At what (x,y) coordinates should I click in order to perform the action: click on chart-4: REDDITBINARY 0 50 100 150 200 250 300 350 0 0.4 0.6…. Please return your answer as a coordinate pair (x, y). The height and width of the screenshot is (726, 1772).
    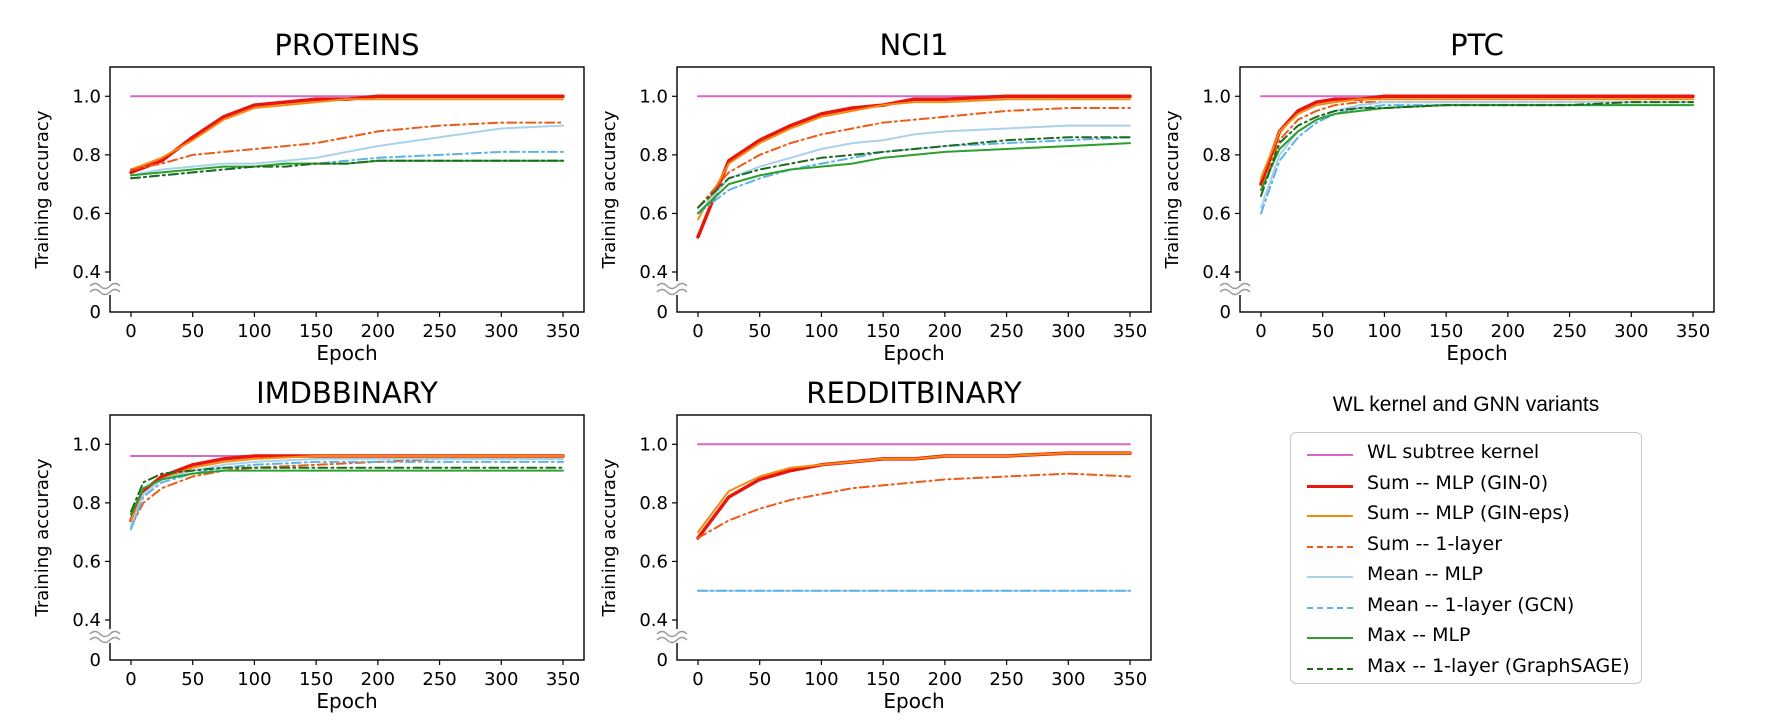
    Looking at the image, I should click on (875, 544).